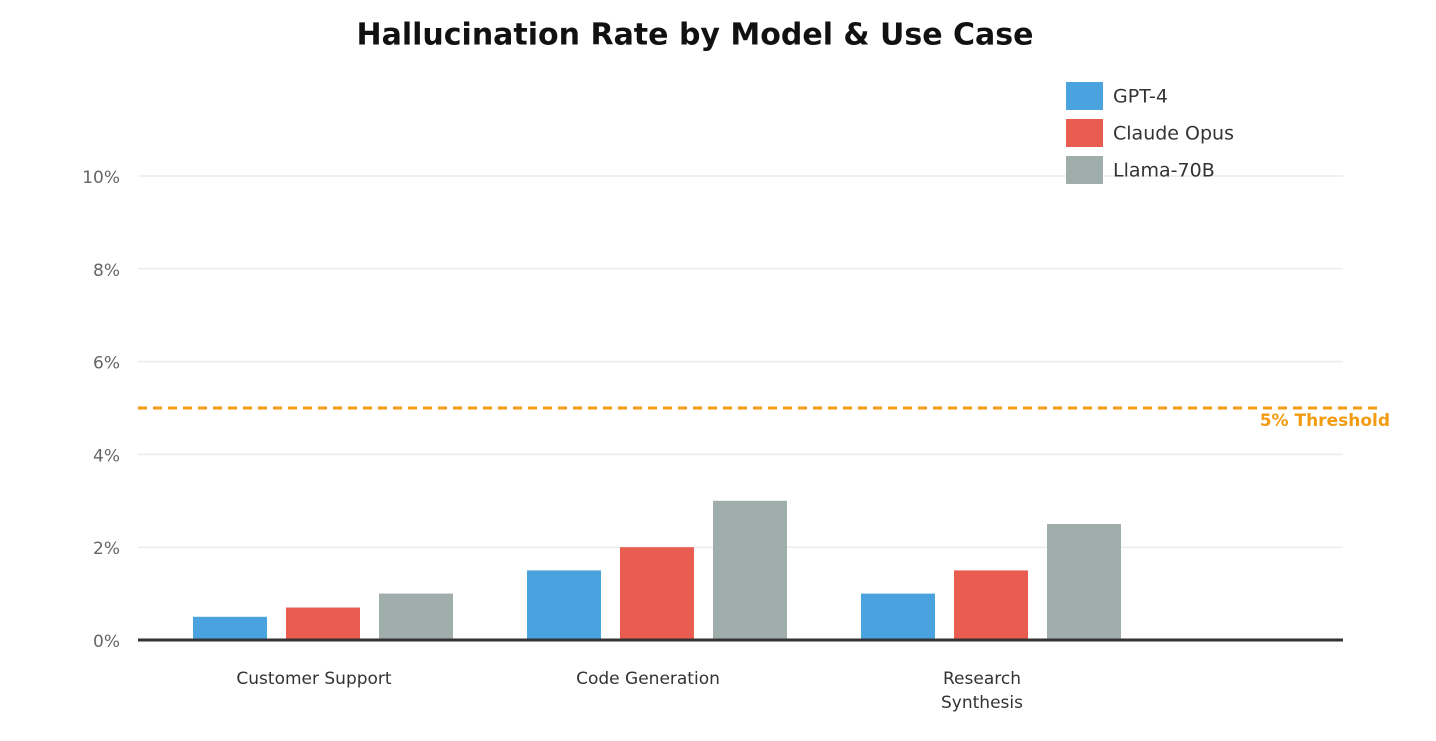  What do you see at coordinates (101, 178) in the screenshot?
I see `y-tick-label: 10%` at bounding box center [101, 178].